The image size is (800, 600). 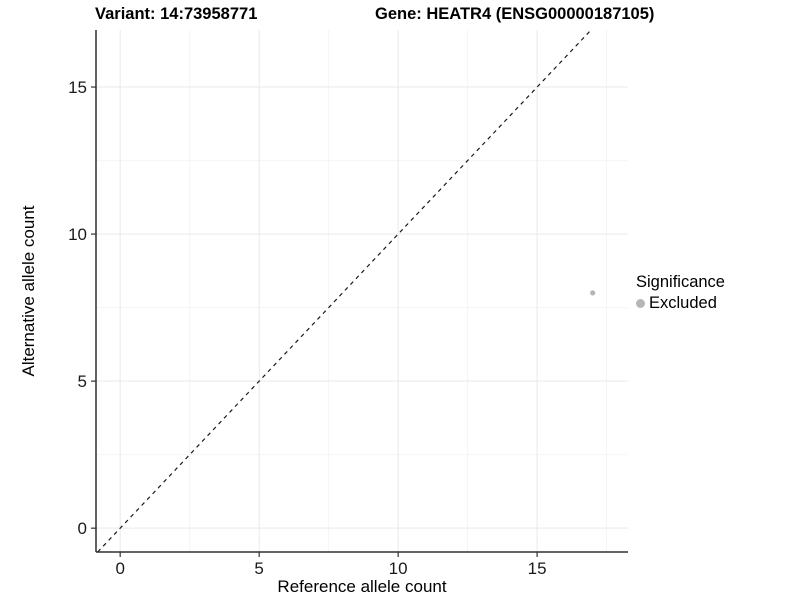 I want to click on legend: Significance Excluded, so click(x=680, y=293).